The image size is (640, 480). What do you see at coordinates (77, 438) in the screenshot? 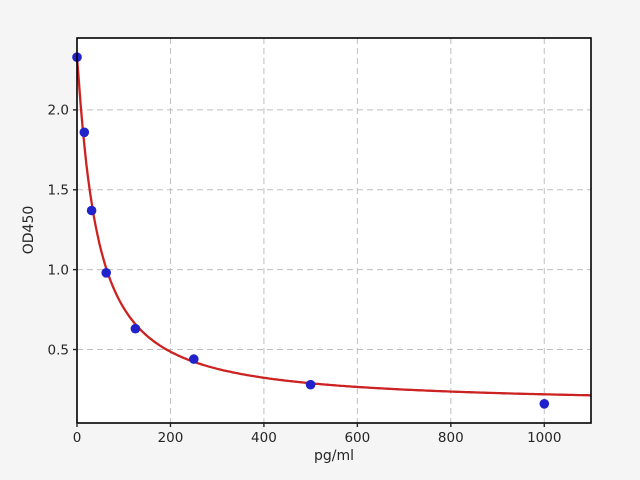
I see `x-tick-label: 0` at bounding box center [77, 438].